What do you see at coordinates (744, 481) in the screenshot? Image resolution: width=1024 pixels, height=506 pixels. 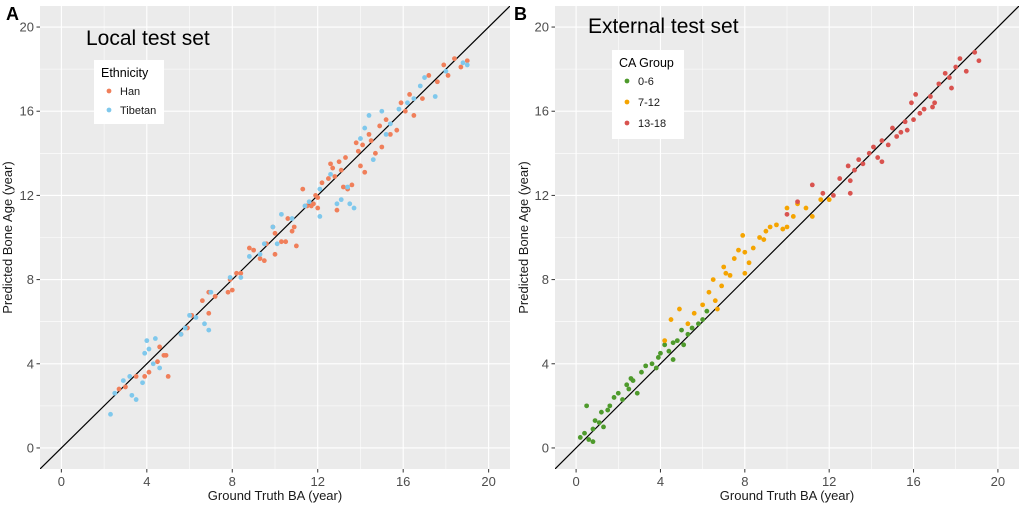 I see `x-tick-label: 8` at bounding box center [744, 481].